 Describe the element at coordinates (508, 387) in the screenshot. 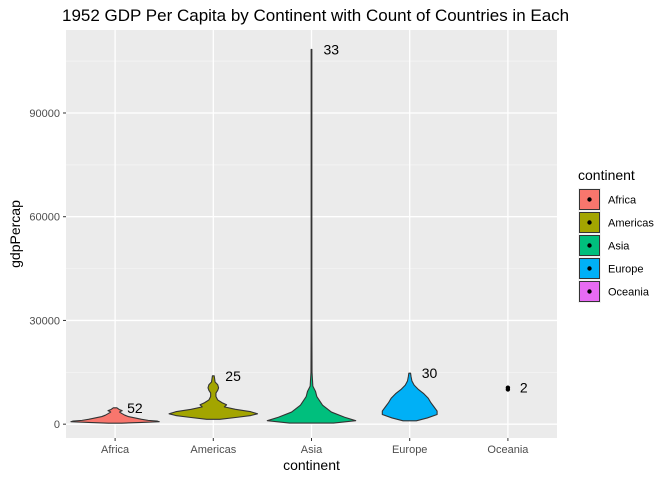

I see `point-oceania` at that location.